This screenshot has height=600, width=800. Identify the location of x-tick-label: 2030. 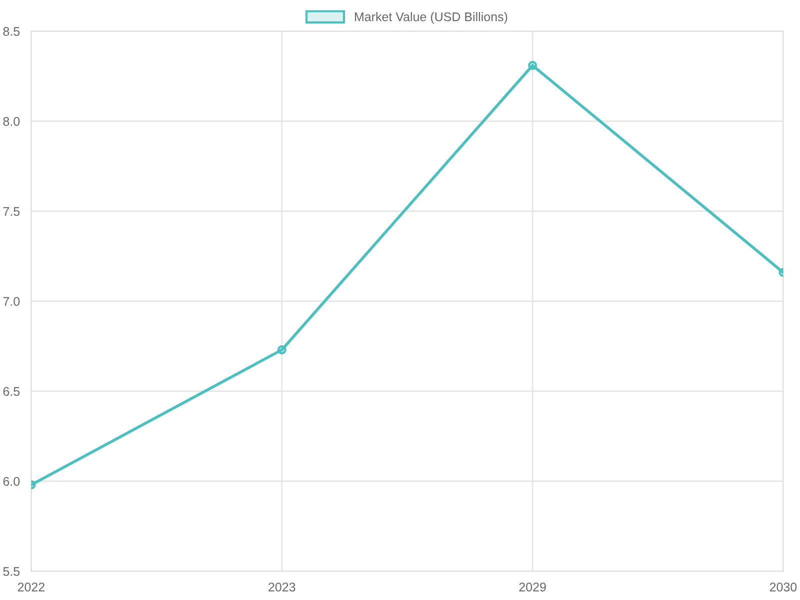
(783, 587).